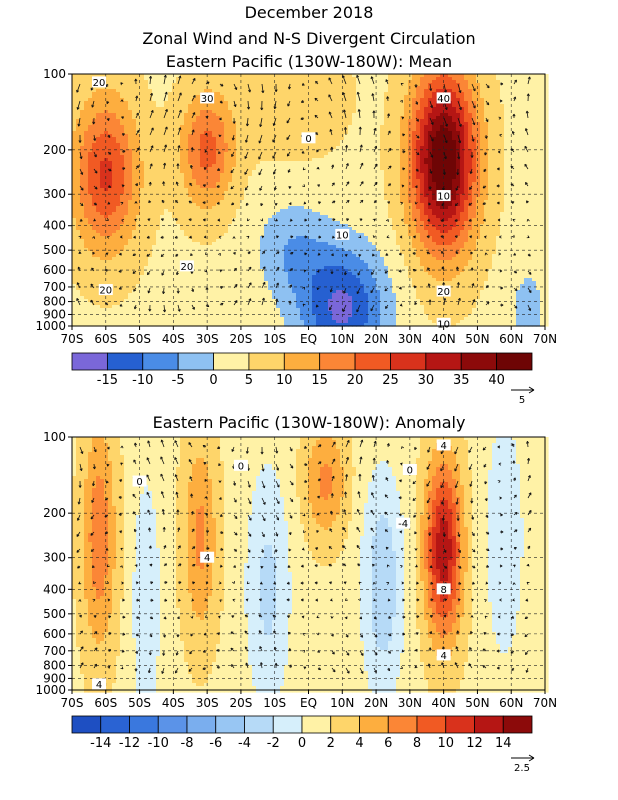  I want to click on colorbar-label: -8, so click(187, 743).